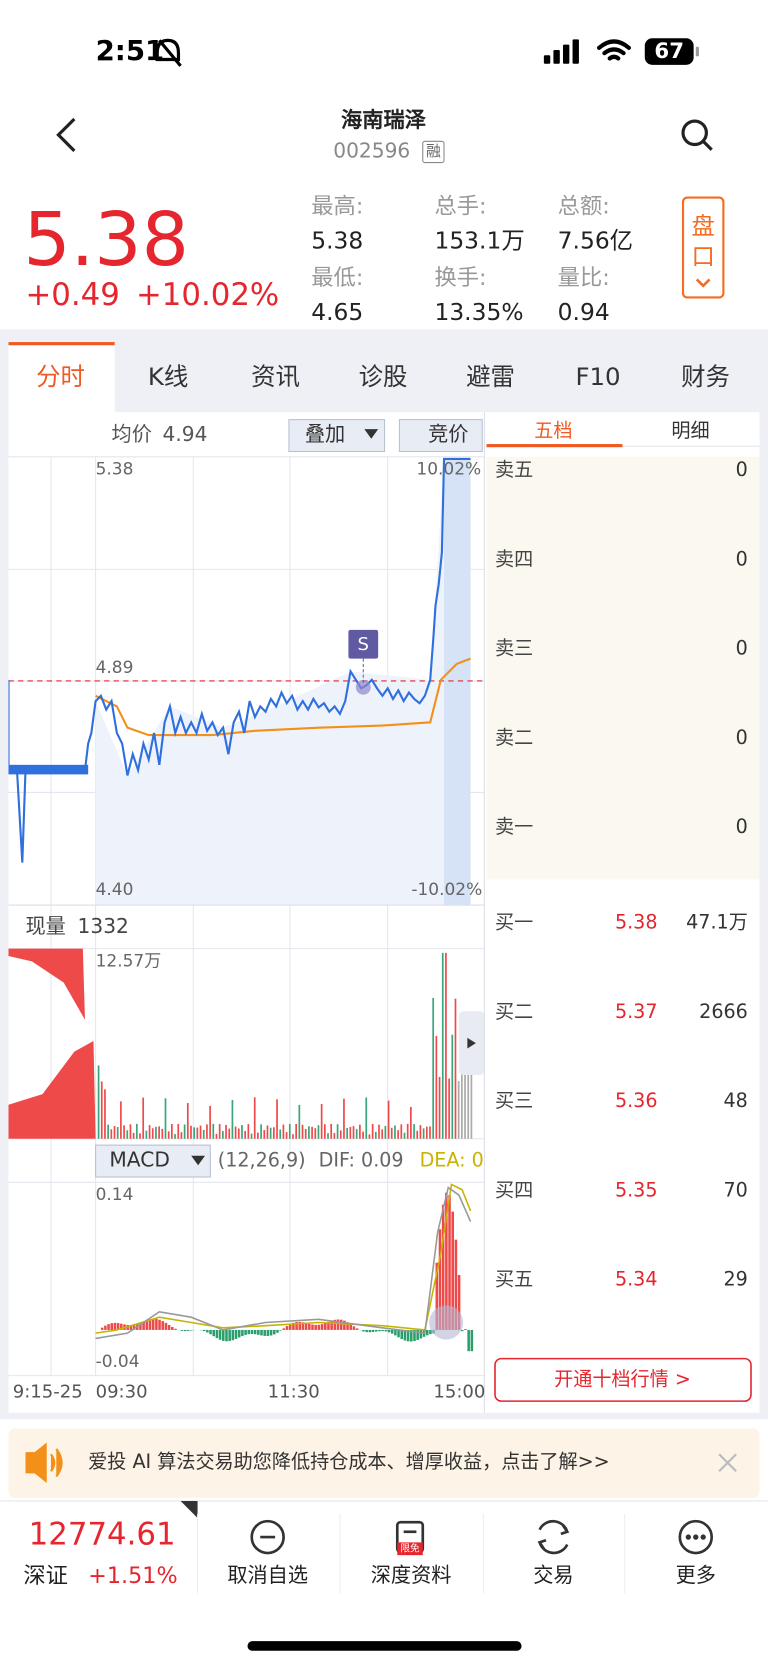 The image size is (768, 1665). What do you see at coordinates (703, 247) in the screenshot?
I see `panel-button` at bounding box center [703, 247].